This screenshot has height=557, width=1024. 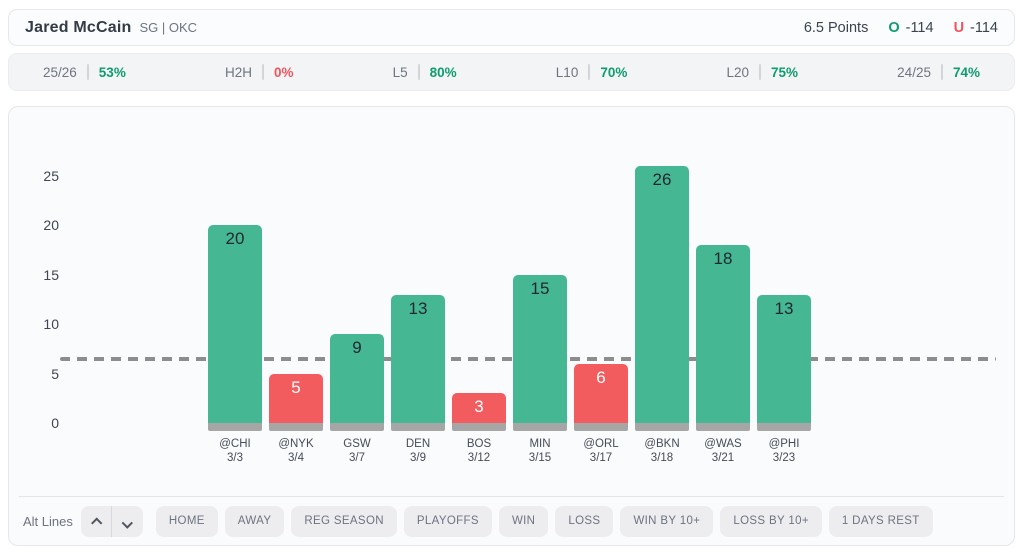 I want to click on chevron-down-icon, so click(x=127, y=523).